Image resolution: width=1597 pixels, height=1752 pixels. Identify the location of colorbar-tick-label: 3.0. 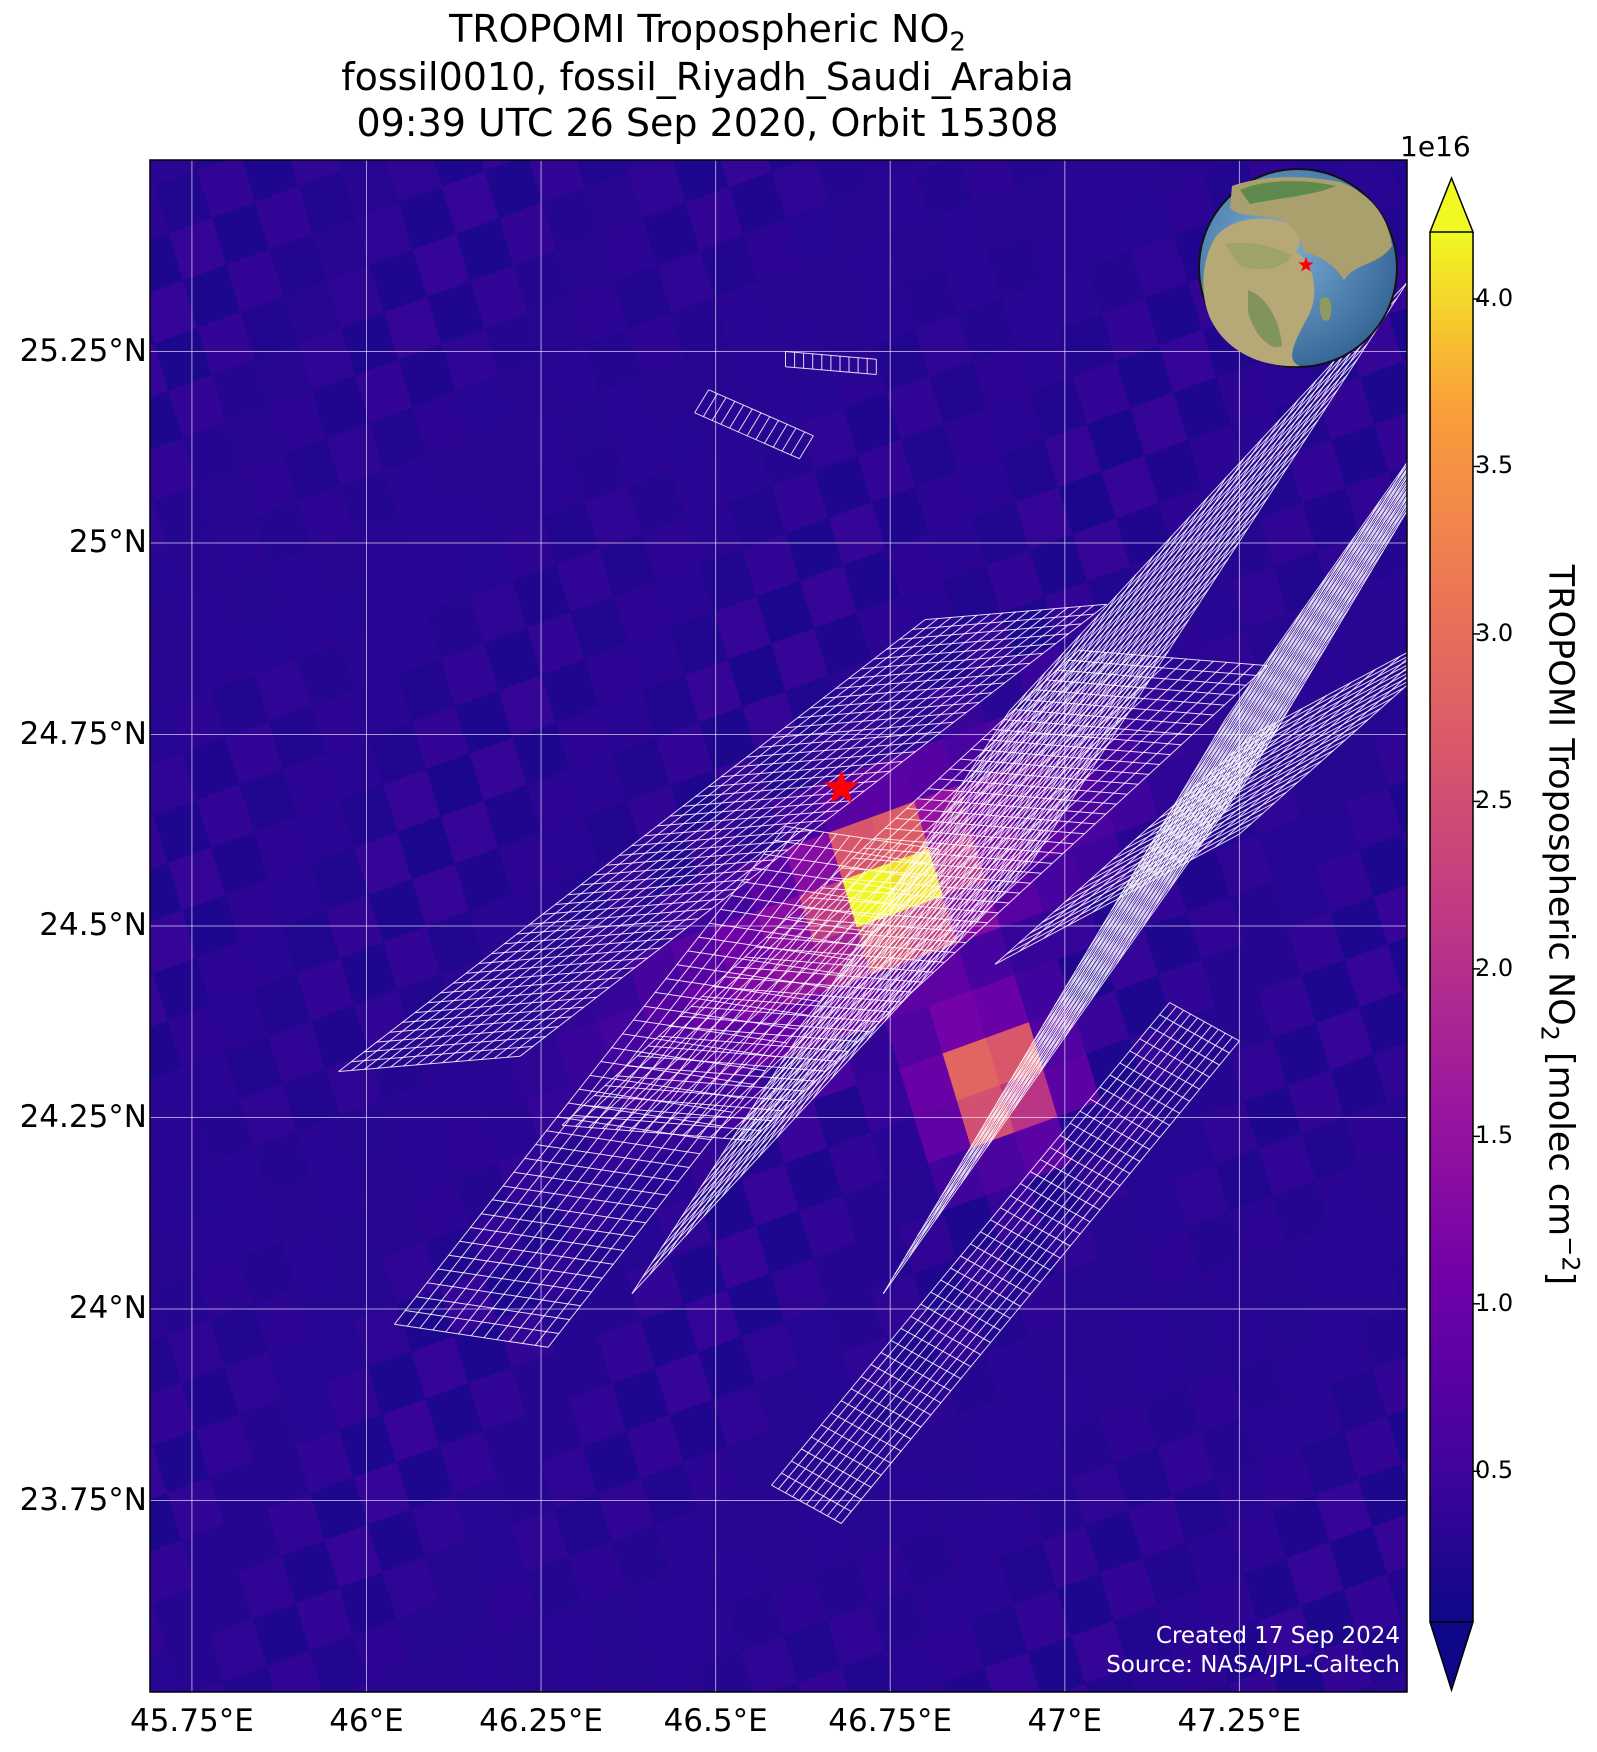
(1494, 632).